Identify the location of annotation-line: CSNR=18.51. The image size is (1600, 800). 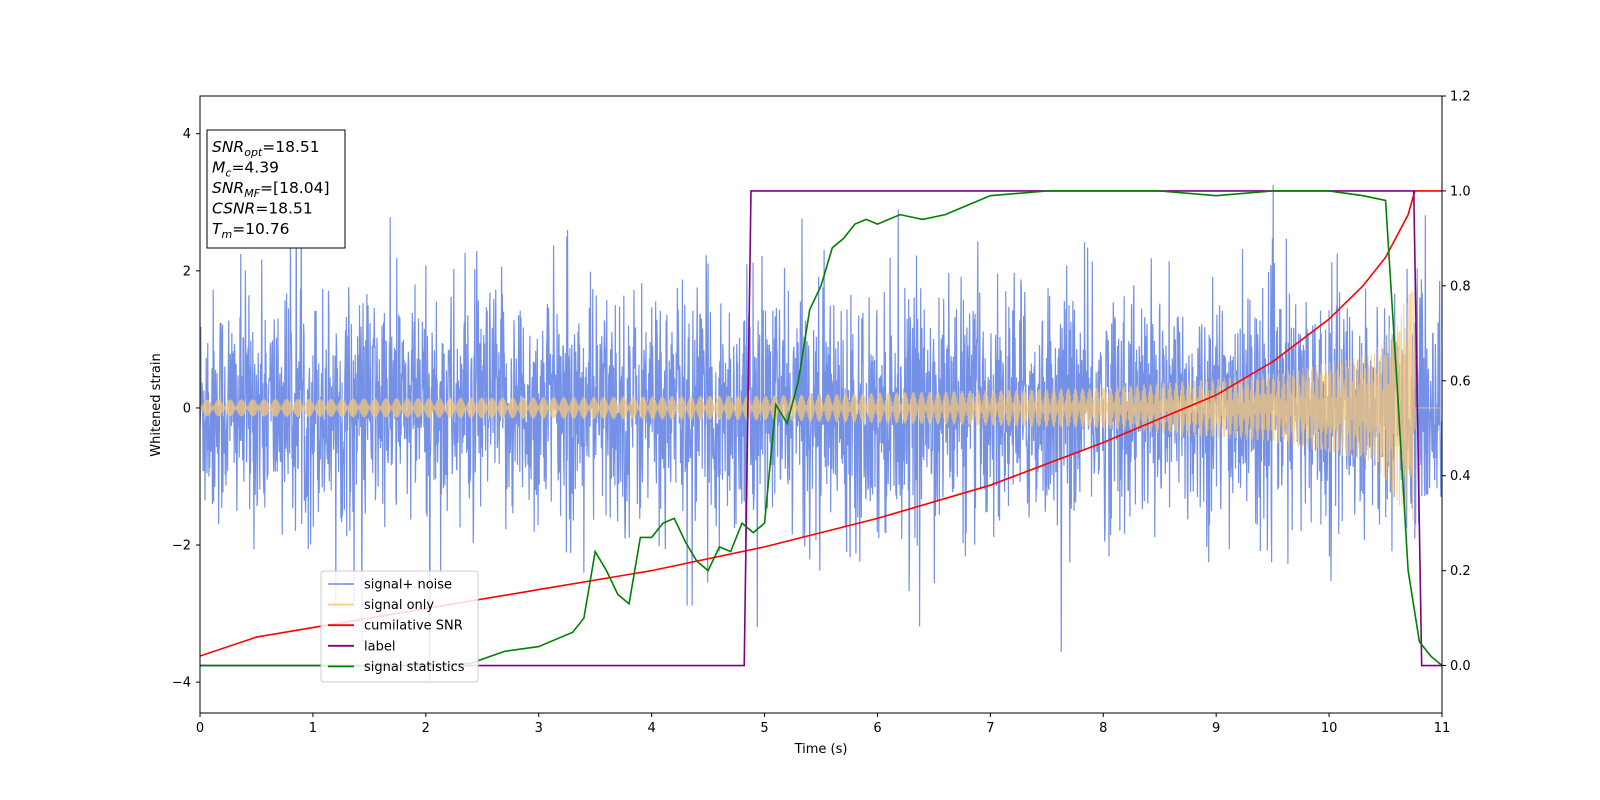
(262, 209).